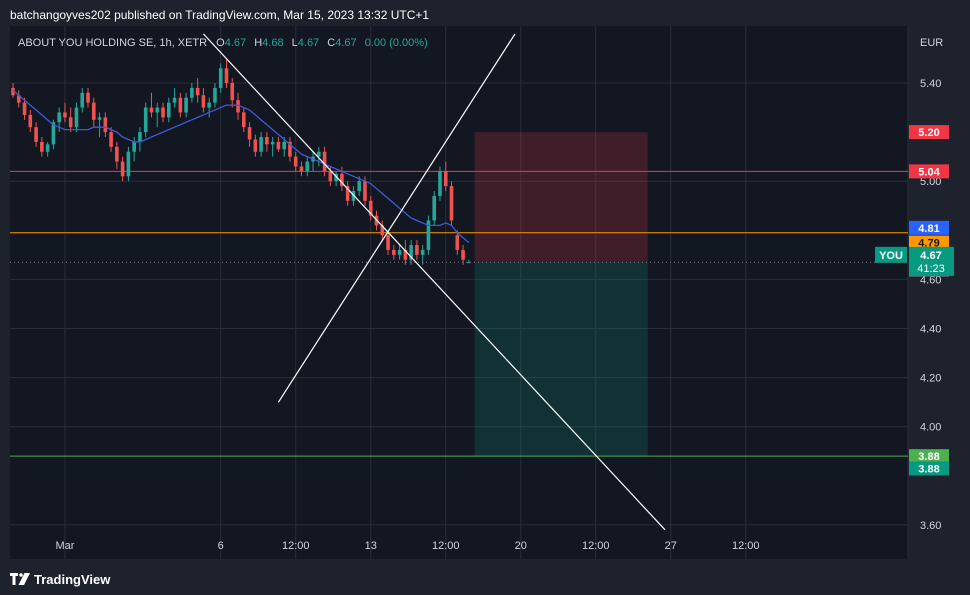 The height and width of the screenshot is (595, 970). I want to click on tradingview-logo: TradingView, so click(60, 579).